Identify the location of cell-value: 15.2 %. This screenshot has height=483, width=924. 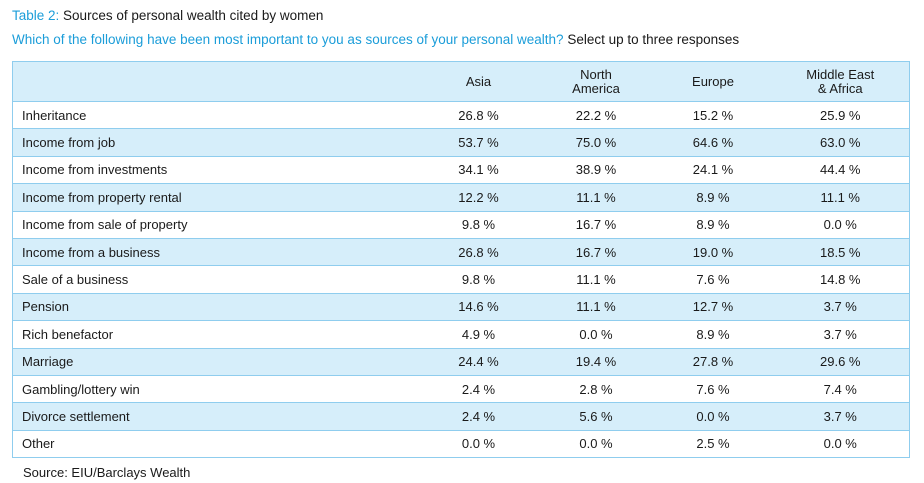
(713, 115).